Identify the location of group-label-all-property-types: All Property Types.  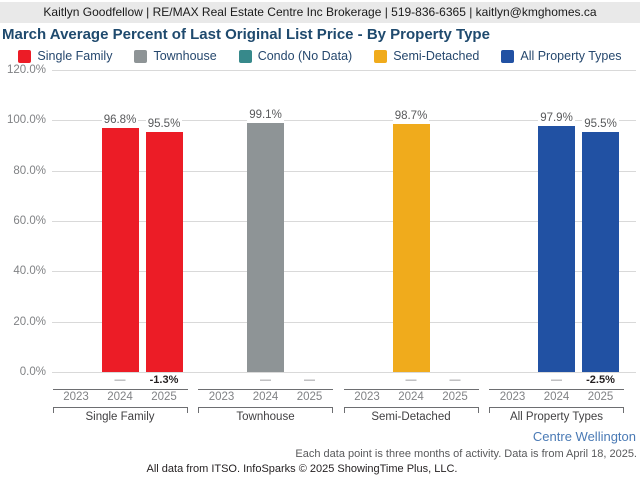
(556, 417).